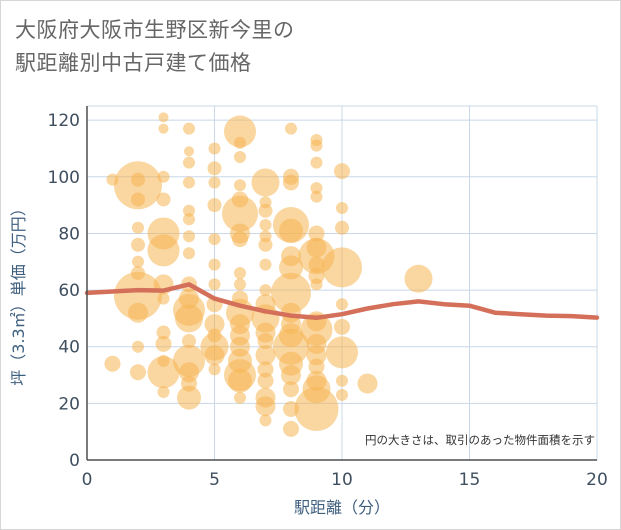  What do you see at coordinates (342, 507) in the screenshot?
I see `x-axis-label: 駅距離（分）` at bounding box center [342, 507].